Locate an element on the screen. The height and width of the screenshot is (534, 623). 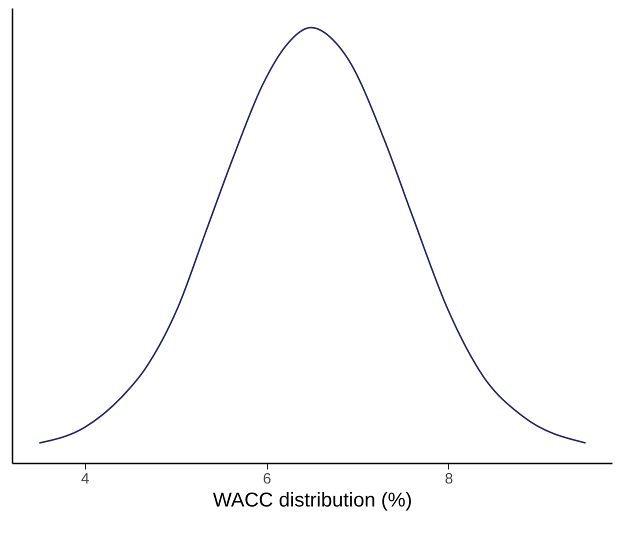
x-axis-title: WACC distribution (%) is located at coordinates (312, 501).